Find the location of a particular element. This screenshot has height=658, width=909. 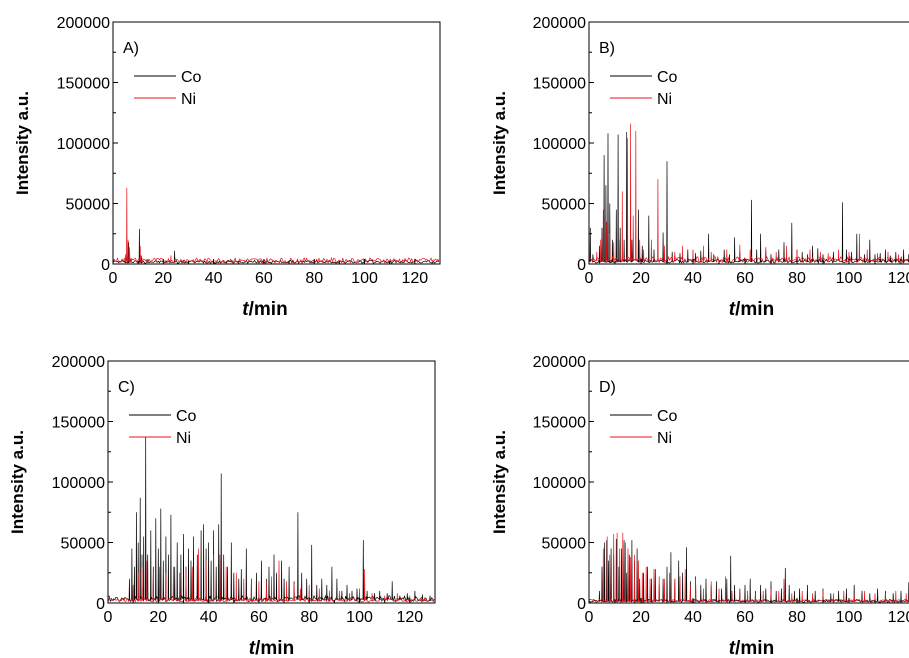

panel-label: D) is located at coordinates (607, 387).